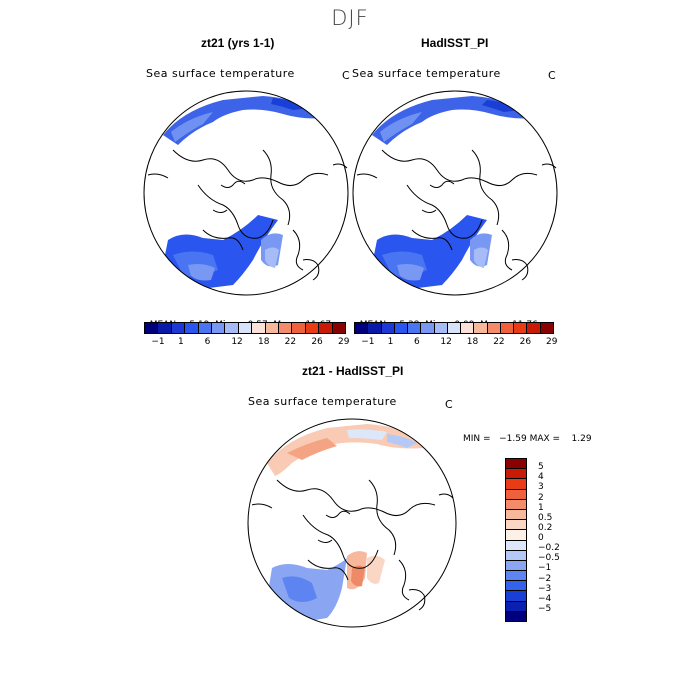 This screenshot has width=700, height=700. What do you see at coordinates (549, 558) in the screenshot?
I see `colorbar-level-label: −0.5` at bounding box center [549, 558].